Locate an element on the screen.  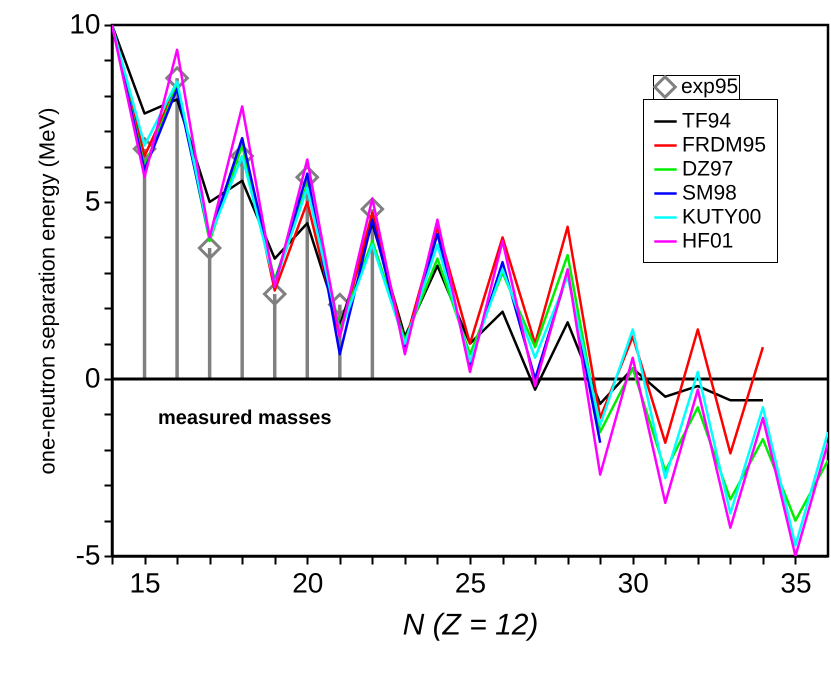
x-tick-label: 35 is located at coordinates (796, 583).